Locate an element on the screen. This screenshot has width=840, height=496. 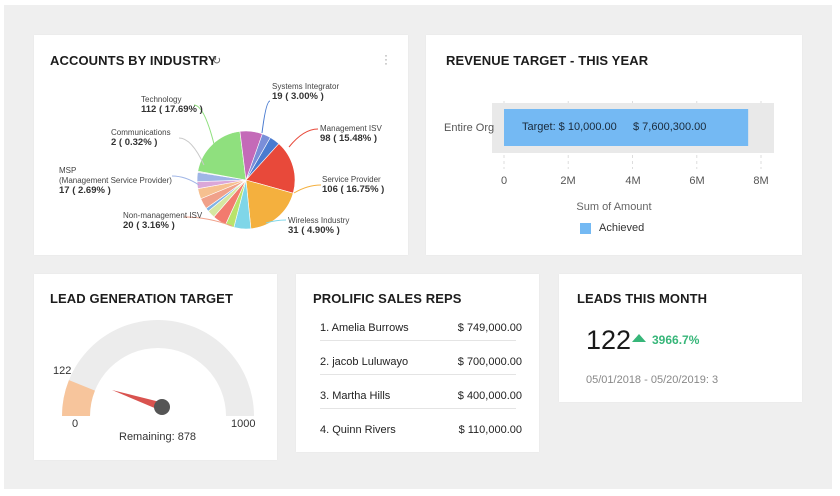
pie-label-communications: Communications 2 ( 0.32% ) is located at coordinates (141, 138).